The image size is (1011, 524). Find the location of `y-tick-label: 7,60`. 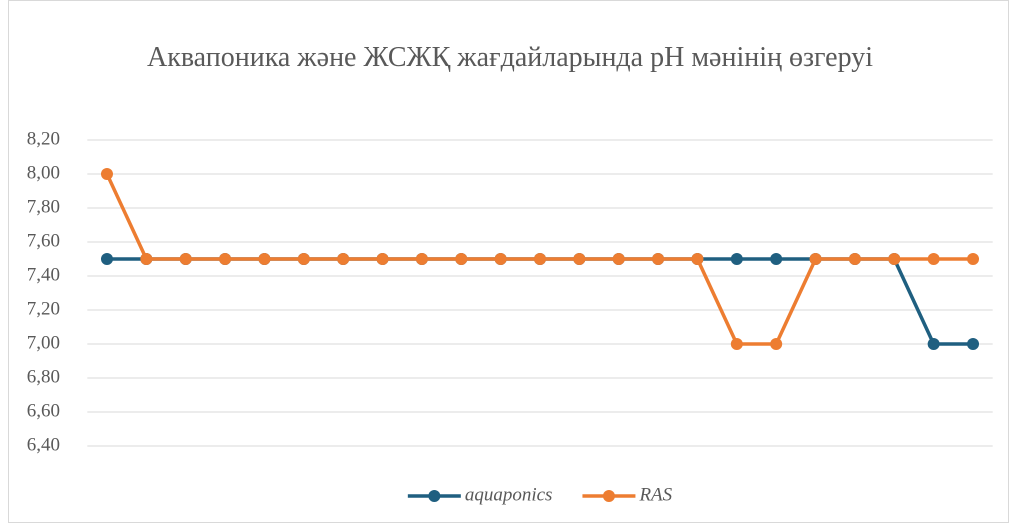

y-tick-label: 7,60 is located at coordinates (43, 240).